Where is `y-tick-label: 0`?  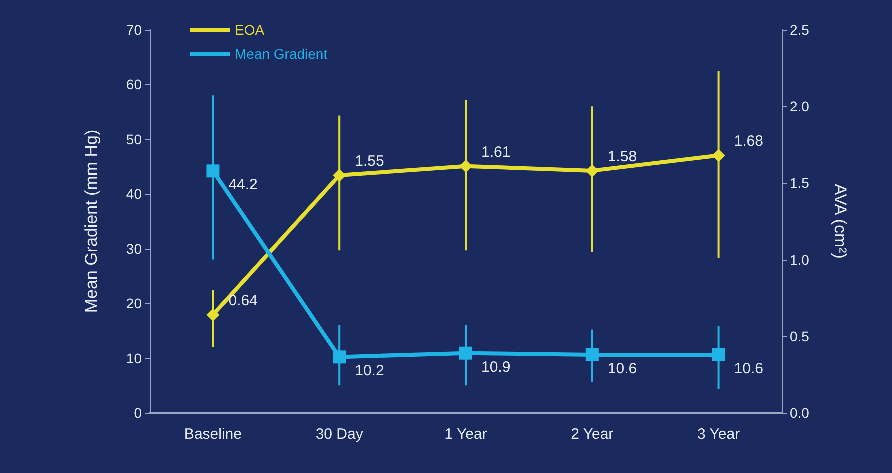 y-tick-label: 0 is located at coordinates (138, 413).